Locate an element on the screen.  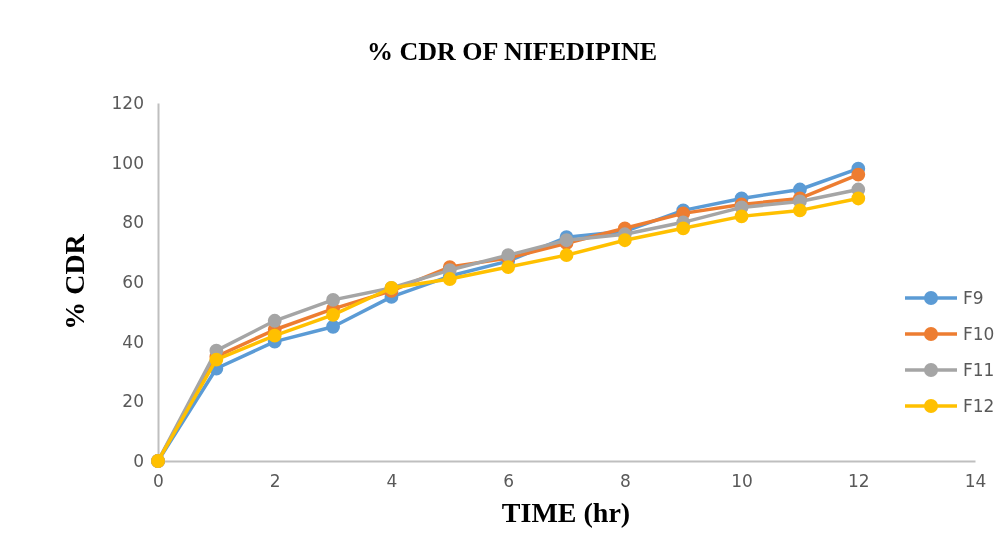
x-axis-title: TIME (hr) is located at coordinates (566, 512).